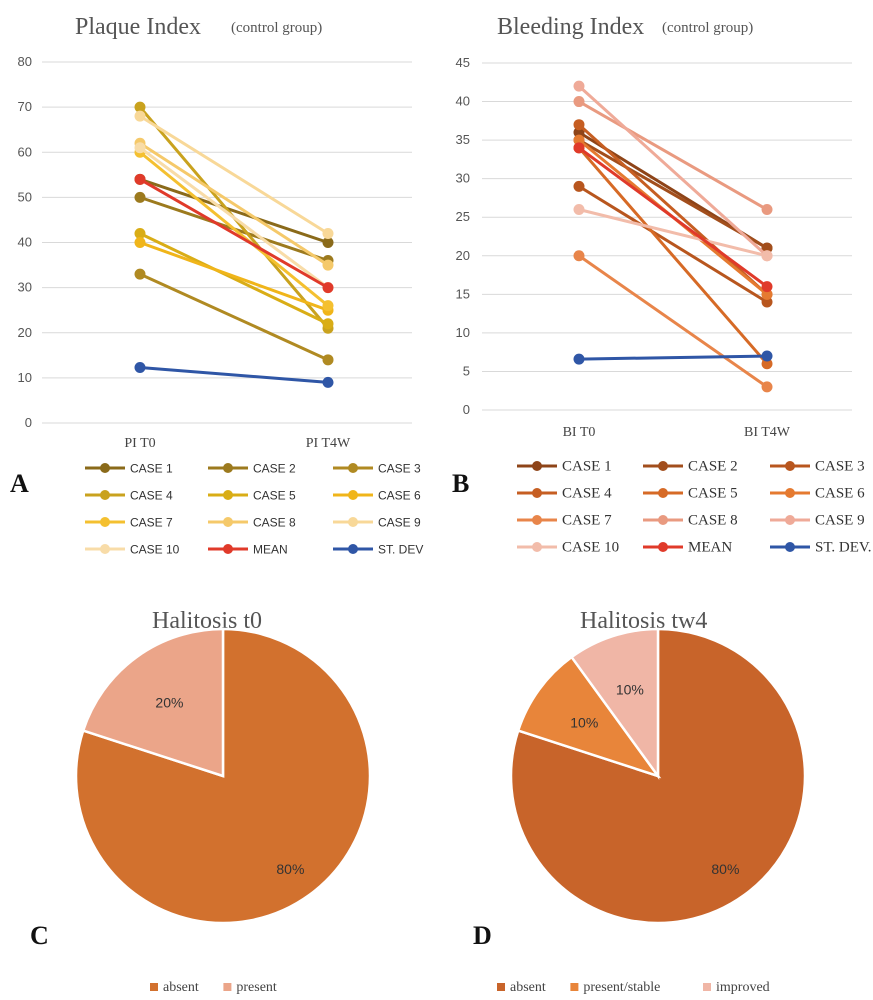 The height and width of the screenshot is (1000, 873). I want to click on slice-label: 10%, so click(630, 689).